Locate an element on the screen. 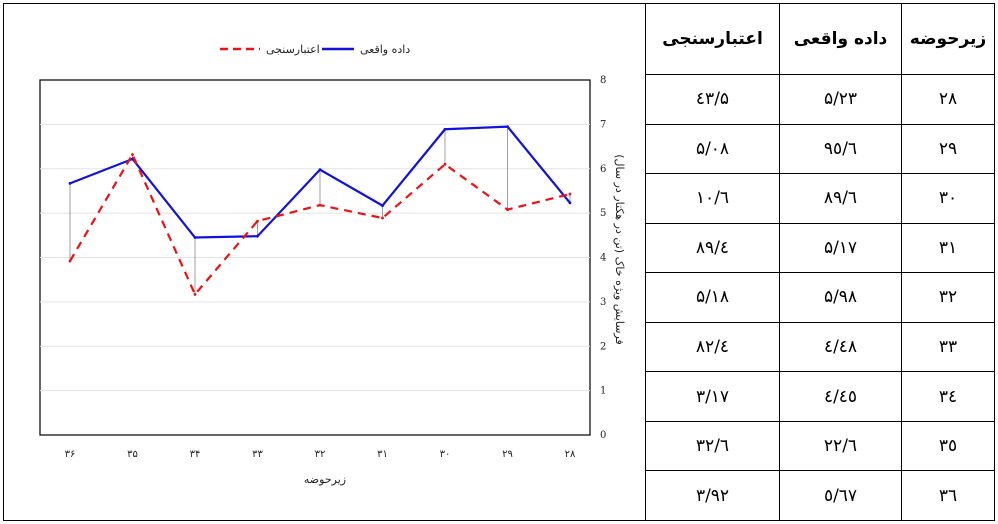 This screenshot has height=524, width=998. cell-subbasin: ۲۹ is located at coordinates (948, 149).